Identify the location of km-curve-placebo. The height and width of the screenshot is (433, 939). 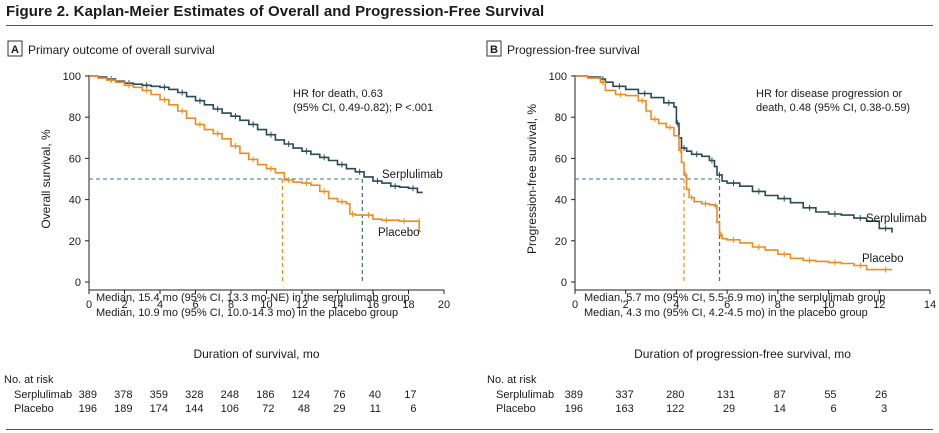
(255, 154).